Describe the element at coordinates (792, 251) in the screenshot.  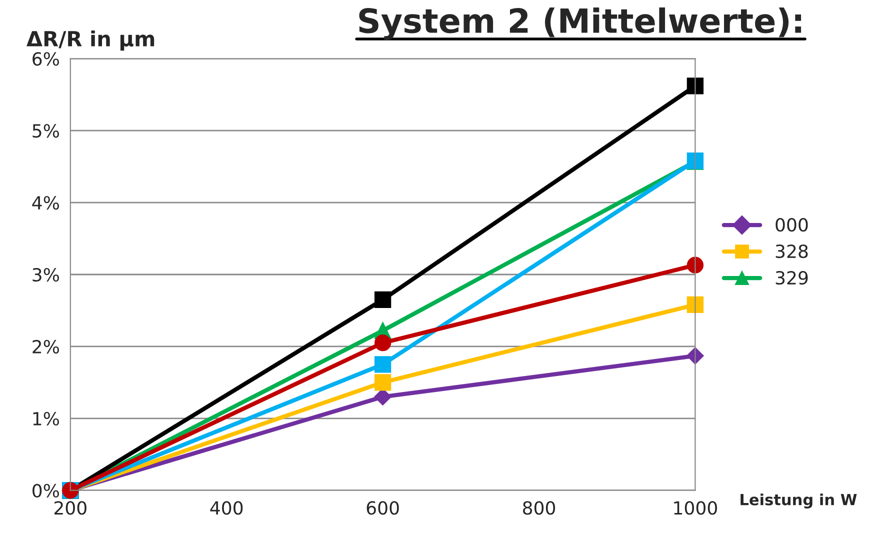
I see `legend-label: 328` at that location.